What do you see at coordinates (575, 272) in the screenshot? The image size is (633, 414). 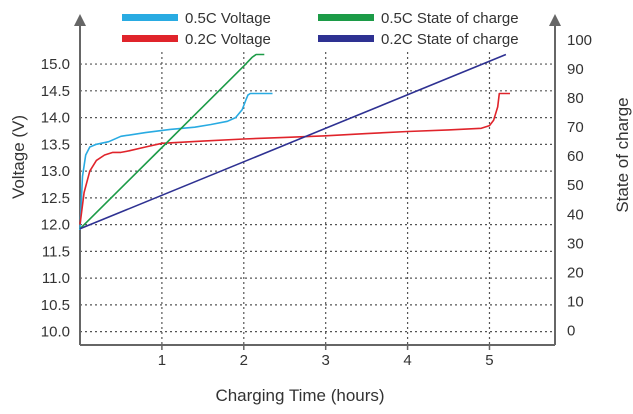 I see `right-tick-label: 20` at bounding box center [575, 272].